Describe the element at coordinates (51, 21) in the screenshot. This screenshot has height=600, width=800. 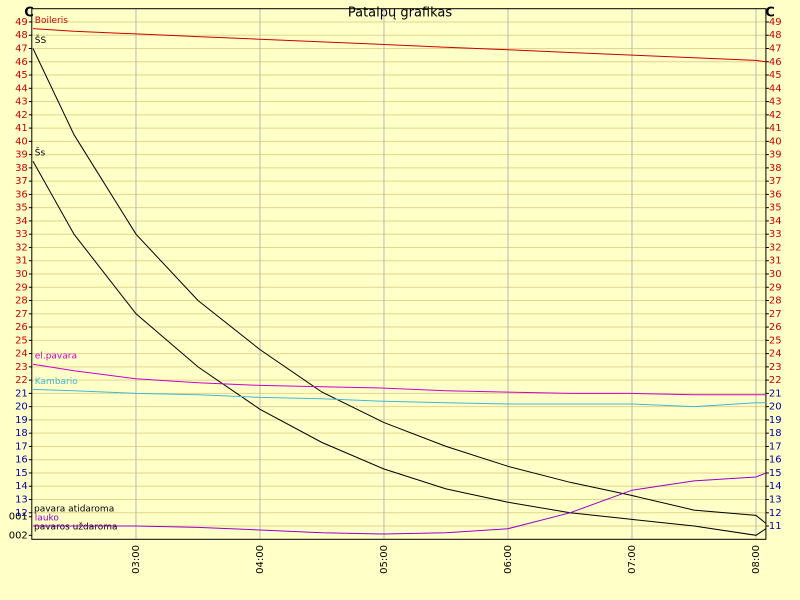
I see `legend-label: Boileris` at that location.